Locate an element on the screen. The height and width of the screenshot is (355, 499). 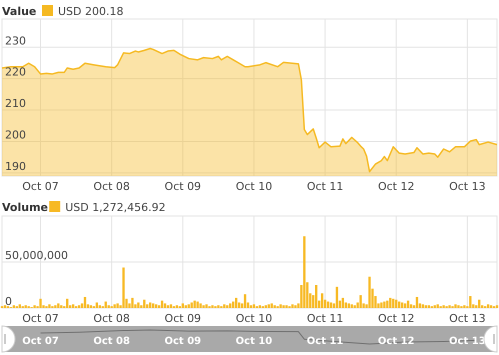
y-tick-label: 0 is located at coordinates (8, 301).